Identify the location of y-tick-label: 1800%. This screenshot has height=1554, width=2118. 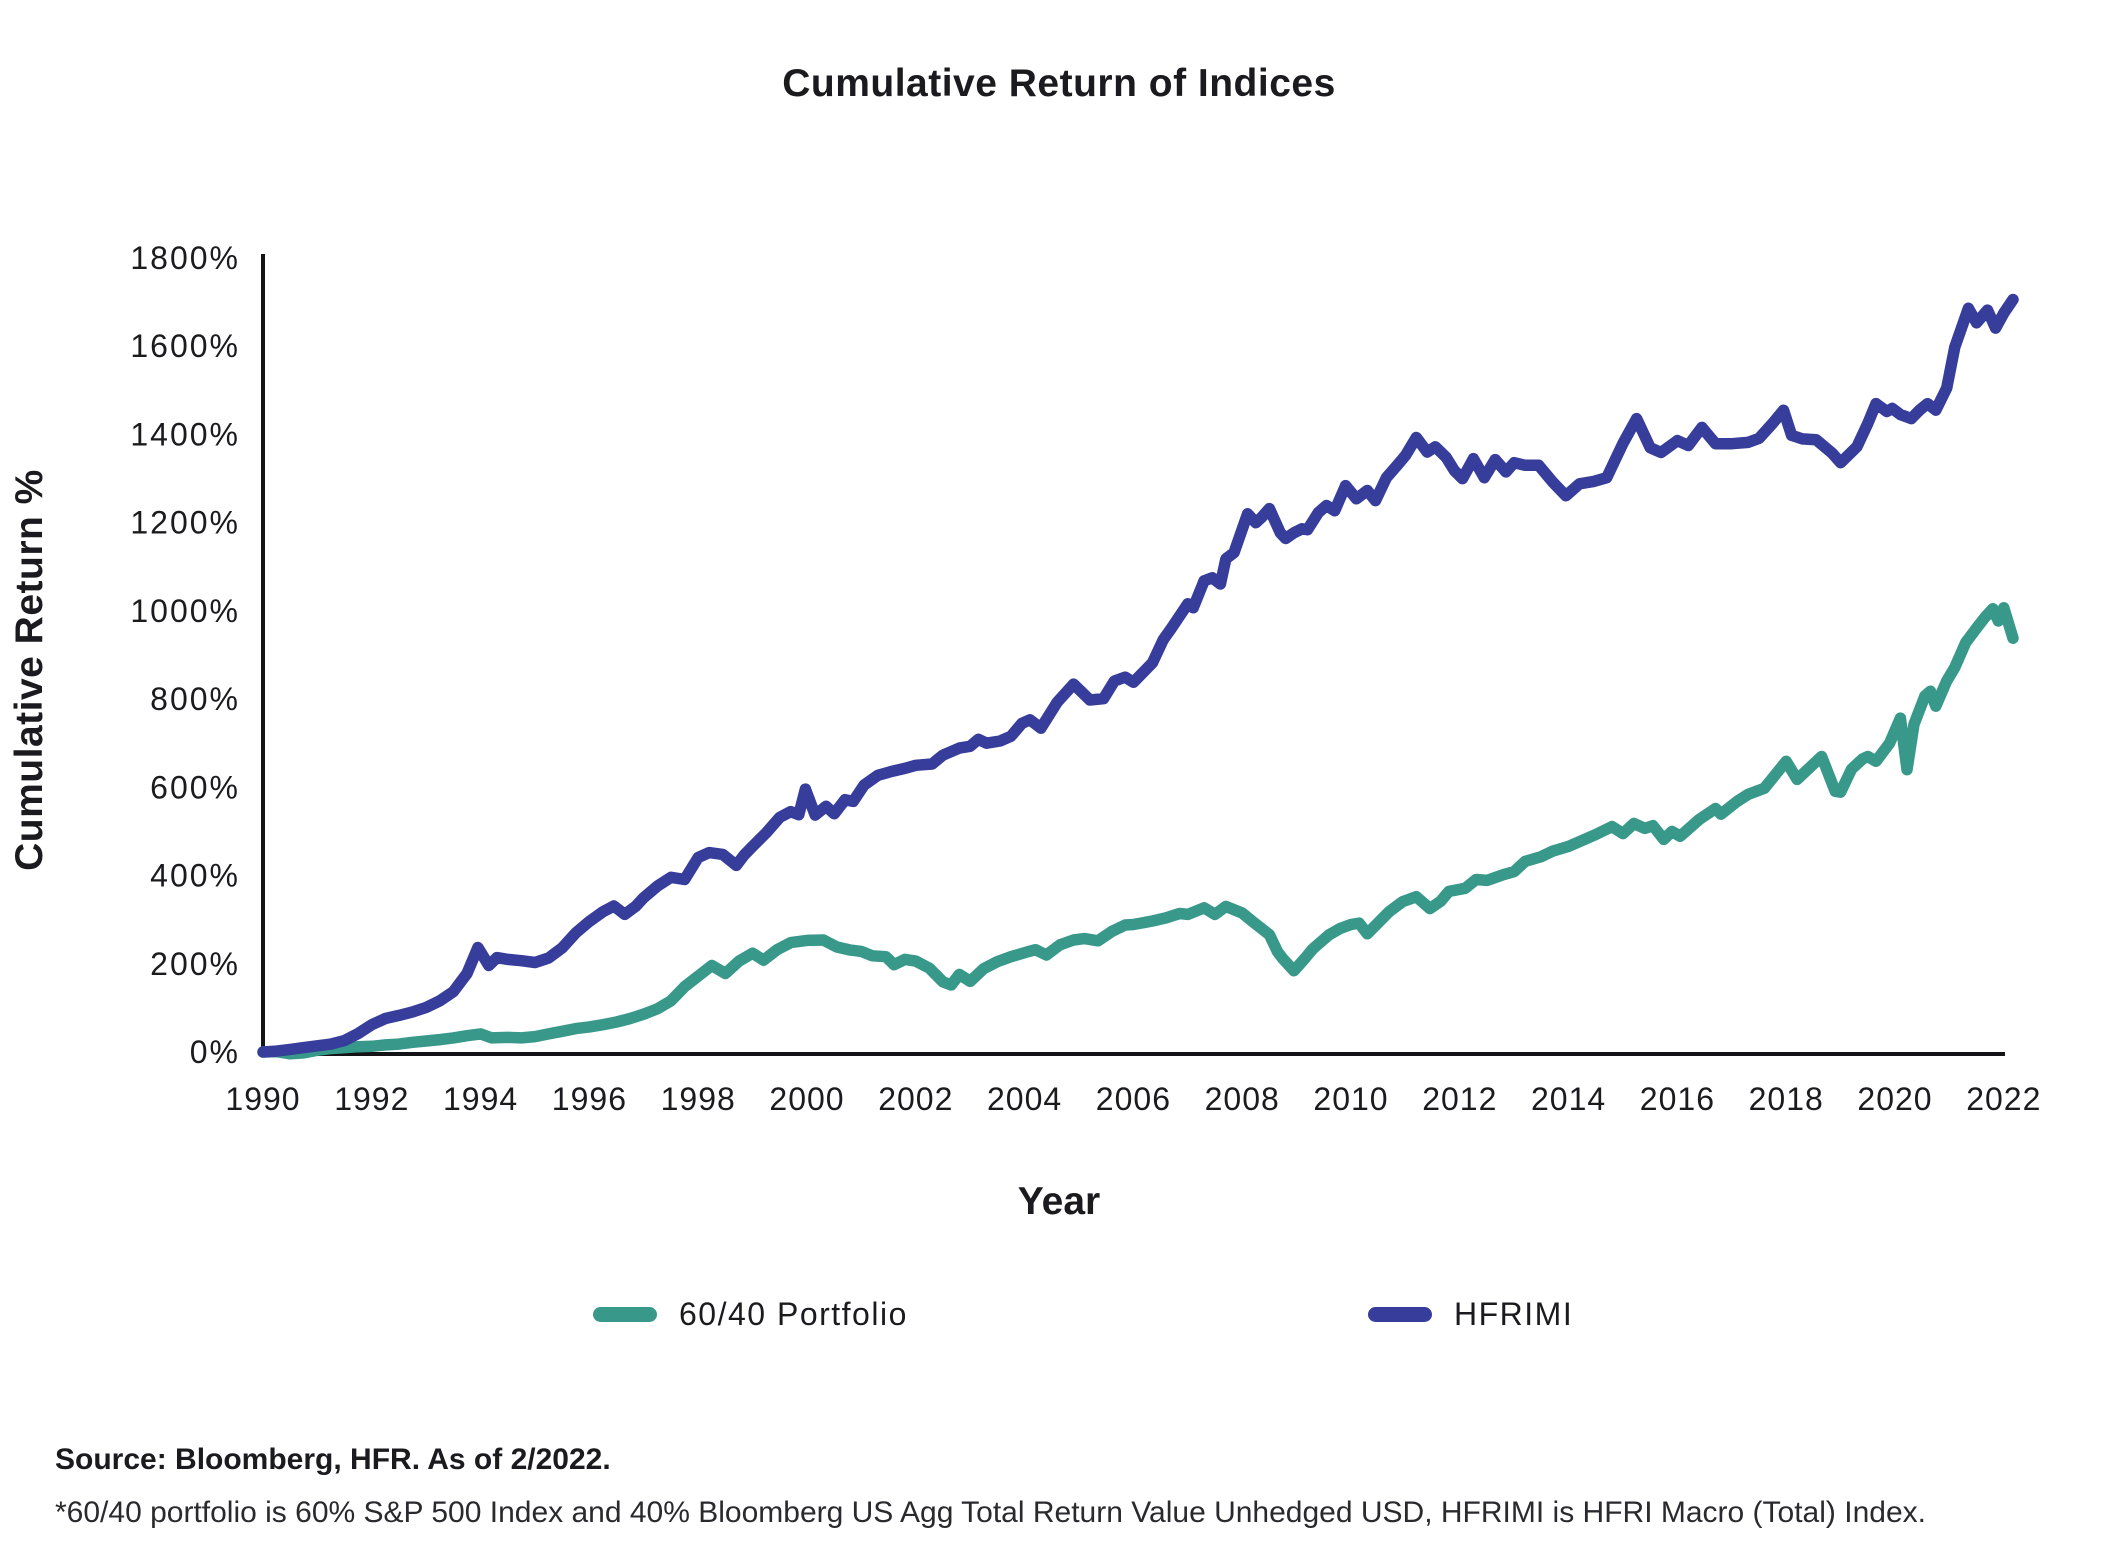
(185, 258).